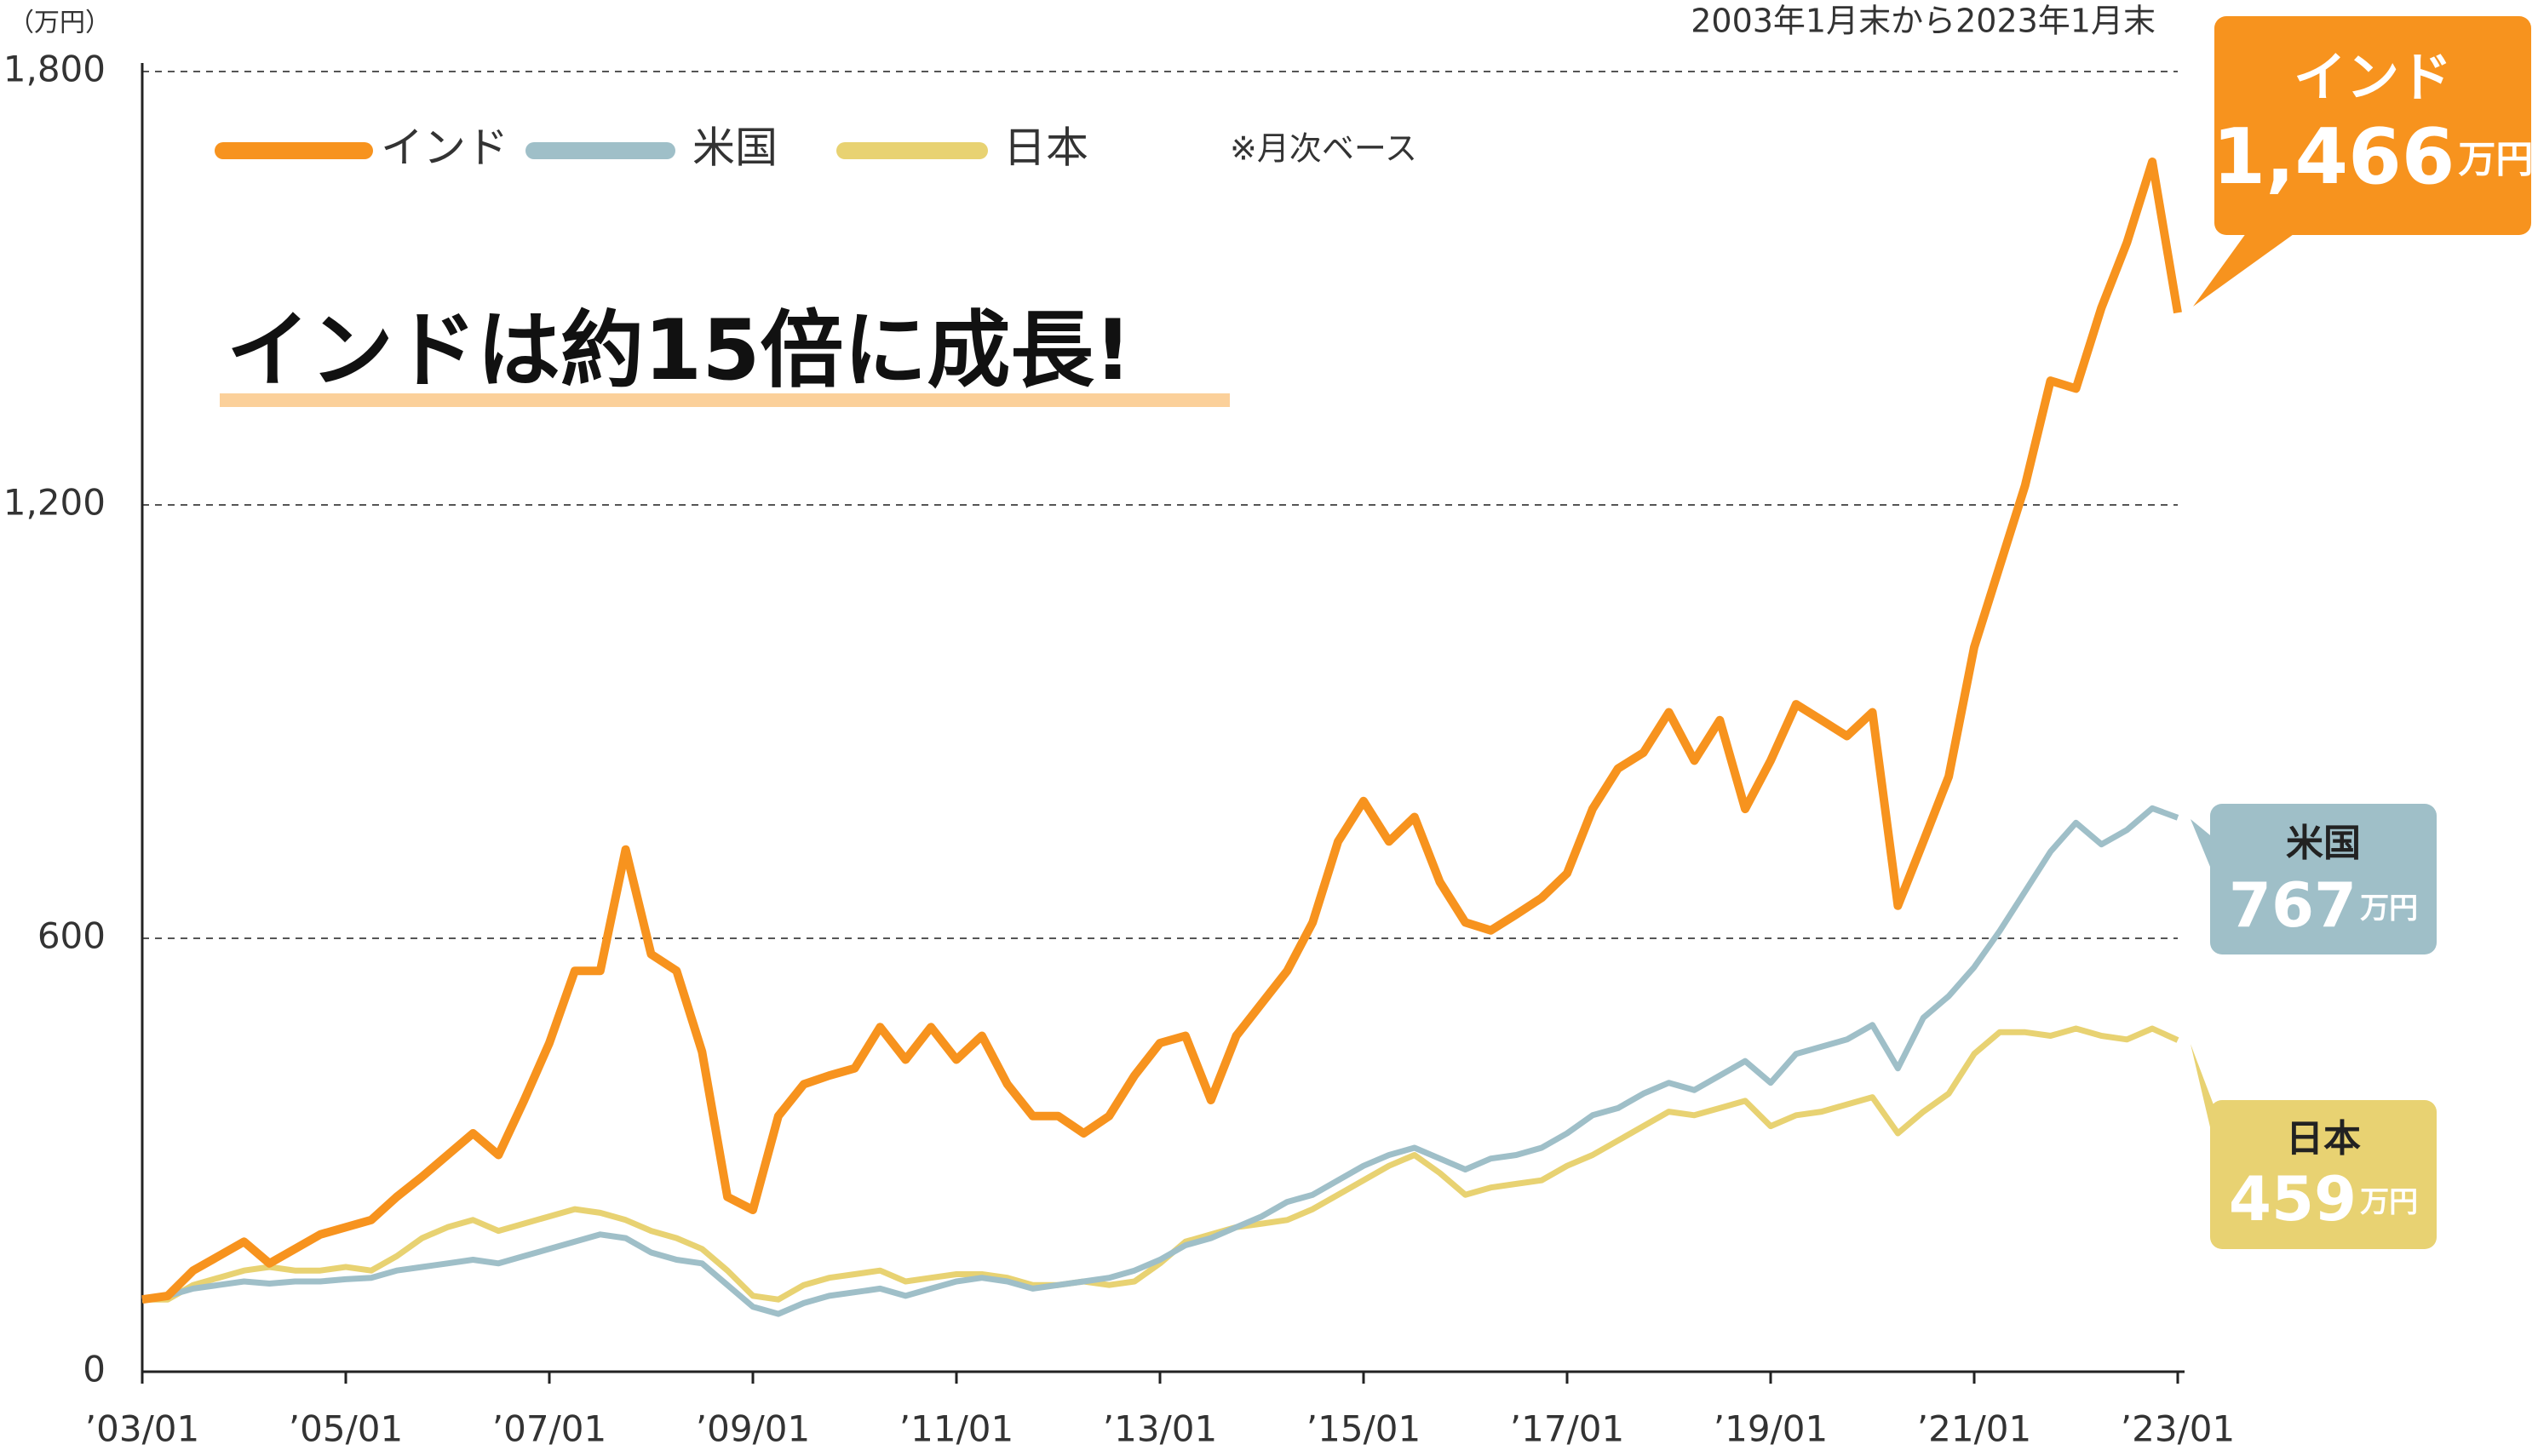 This screenshot has height=1456, width=2538. What do you see at coordinates (2293, 1199) in the screenshot?
I see `callout-value-number: 459` at bounding box center [2293, 1199].